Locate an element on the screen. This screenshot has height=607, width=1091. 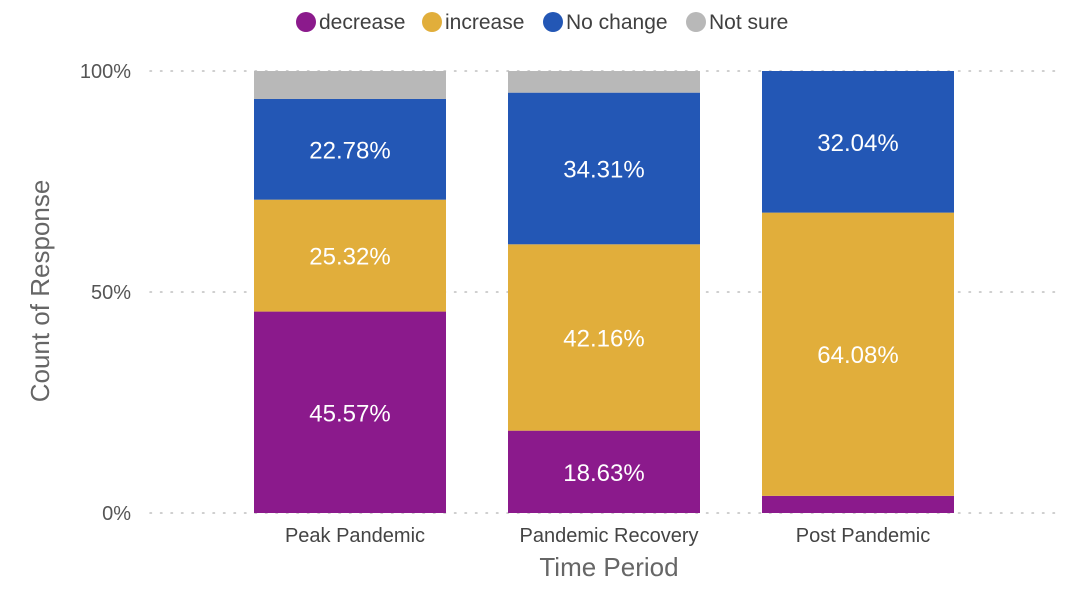
data-label: 32.04% is located at coordinates (857, 143).